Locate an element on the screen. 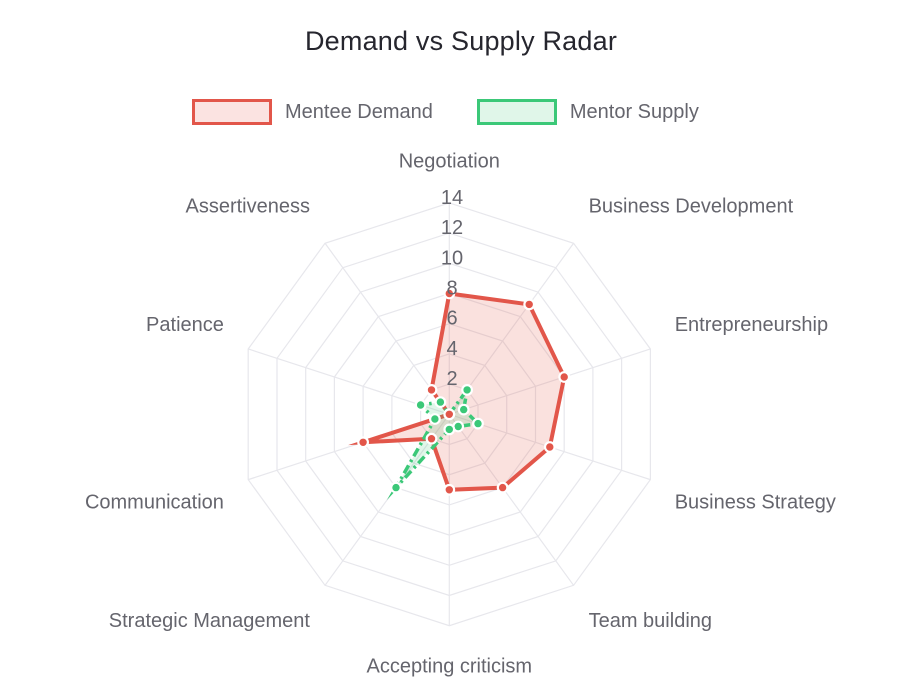  legend-swatch-mentor-supply is located at coordinates (516, 112).